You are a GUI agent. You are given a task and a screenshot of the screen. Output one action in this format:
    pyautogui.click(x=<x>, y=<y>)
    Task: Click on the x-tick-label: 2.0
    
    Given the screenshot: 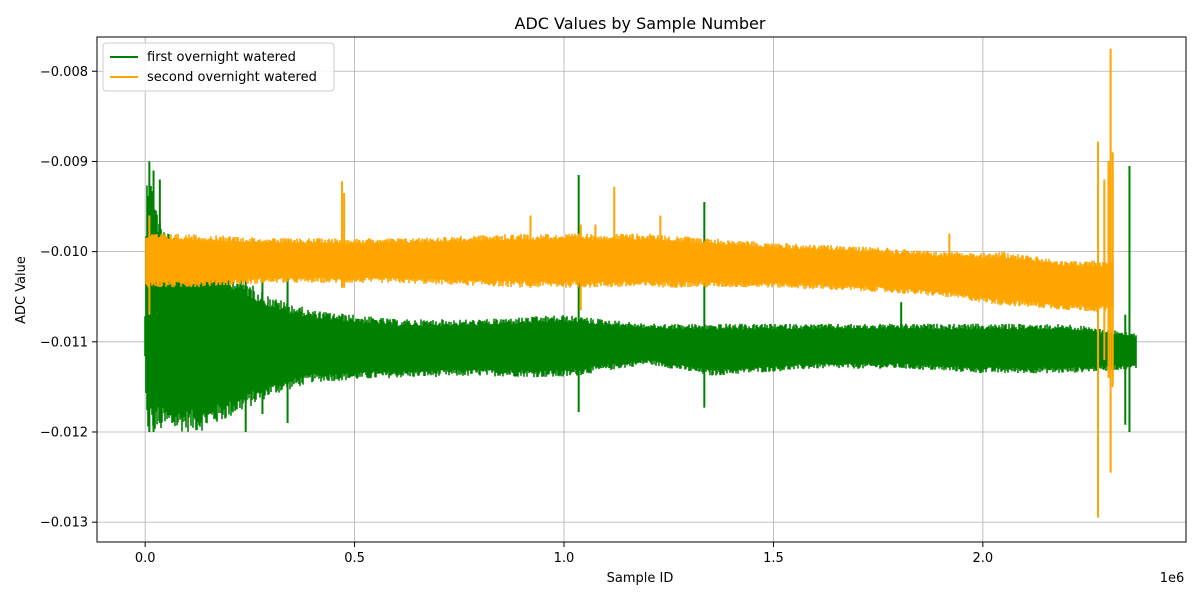 What is the action you would take?
    pyautogui.click(x=983, y=558)
    